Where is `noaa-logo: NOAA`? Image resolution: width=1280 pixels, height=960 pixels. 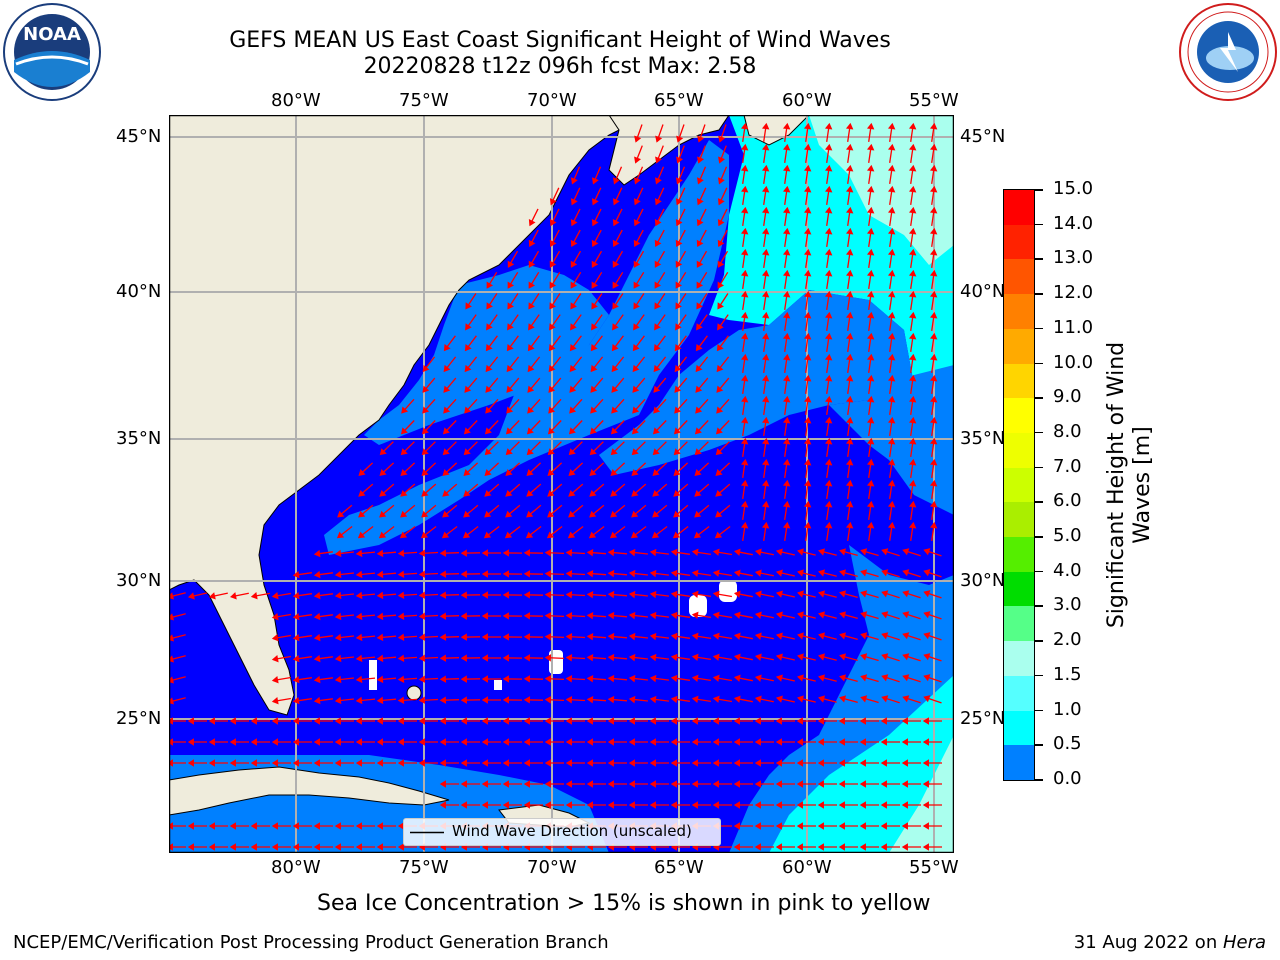 noaa-logo: NOAA is located at coordinates (52, 52).